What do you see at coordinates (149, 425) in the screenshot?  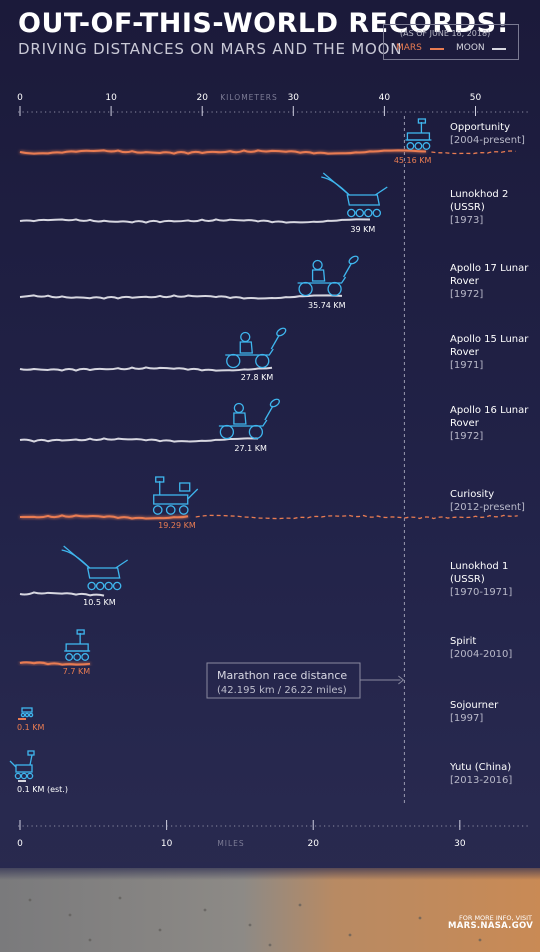 I see `rover-row: 27.1 KM` at bounding box center [149, 425].